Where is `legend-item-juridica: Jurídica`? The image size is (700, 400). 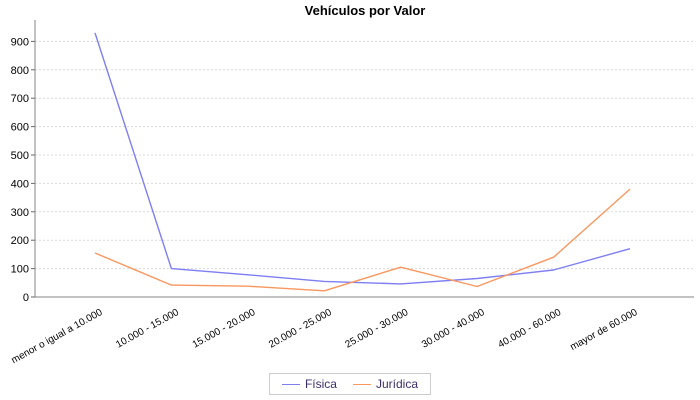 legend-item-juridica: Jurídica is located at coordinates (385, 384).